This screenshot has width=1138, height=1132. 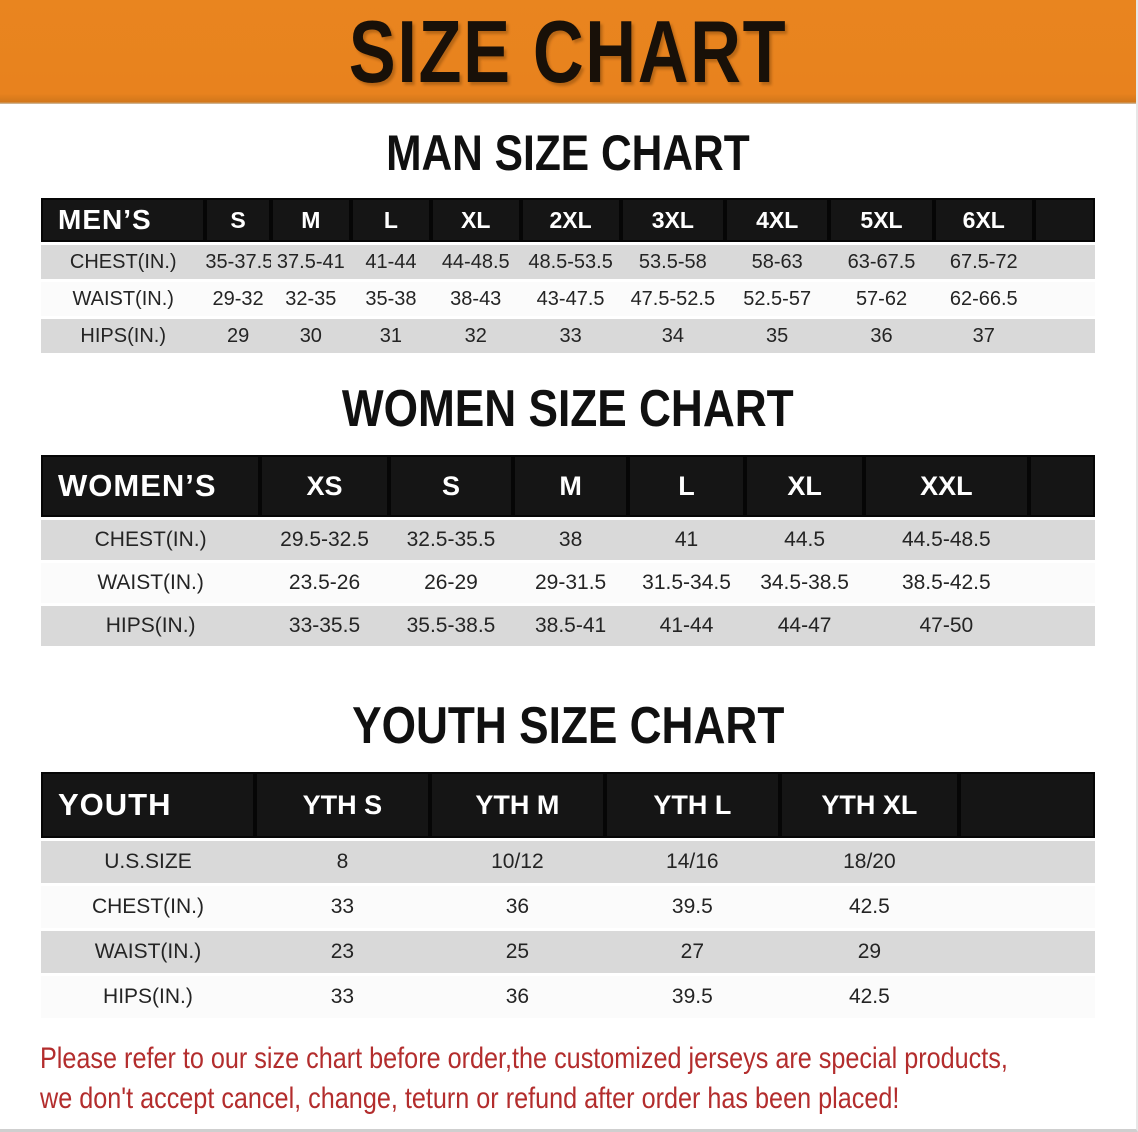 What do you see at coordinates (805, 540) in the screenshot?
I see `measurement-value-cell: 44.5` at bounding box center [805, 540].